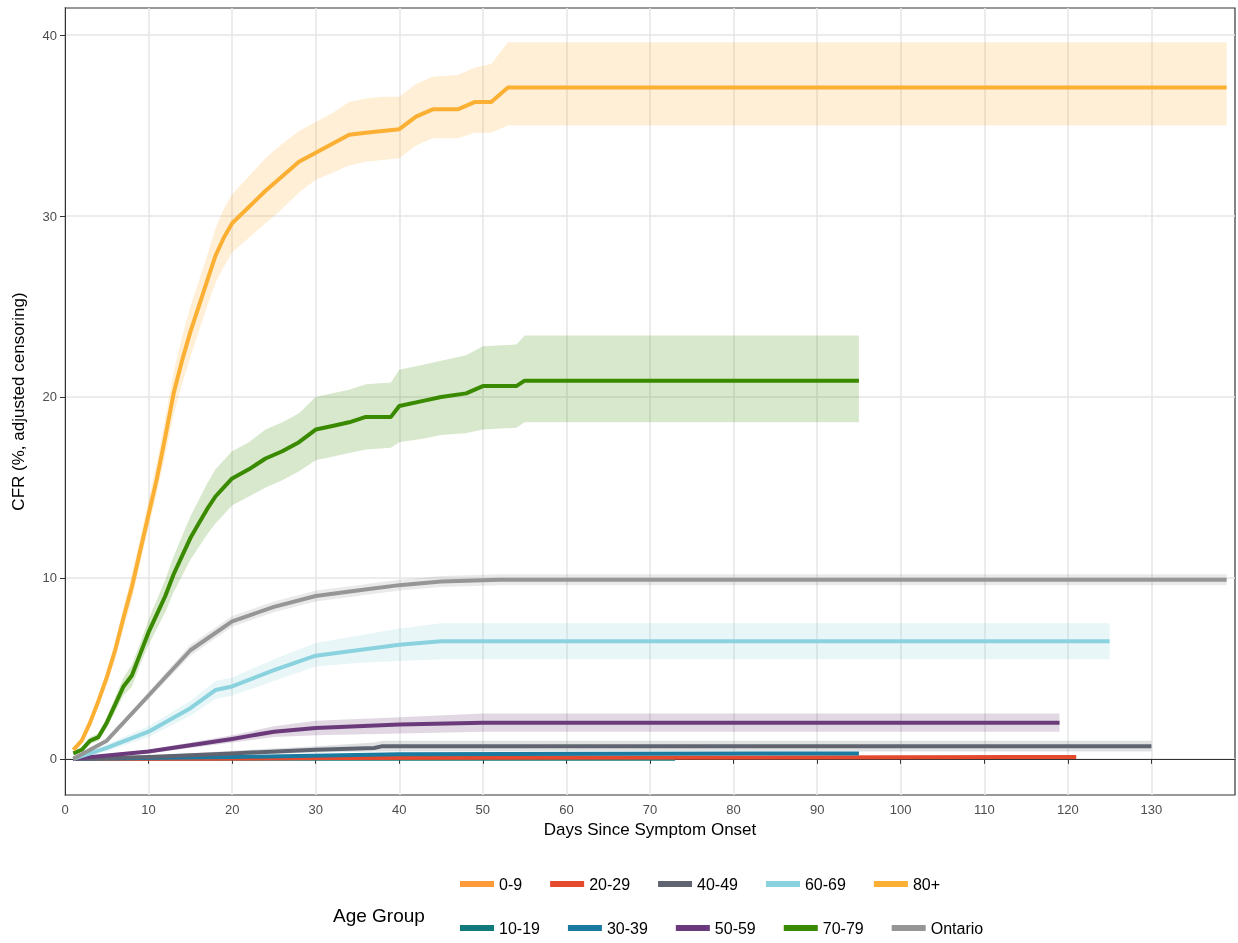 This screenshot has height=943, width=1238. What do you see at coordinates (483, 809) in the screenshot?
I see `x-tick-label: 50` at bounding box center [483, 809].